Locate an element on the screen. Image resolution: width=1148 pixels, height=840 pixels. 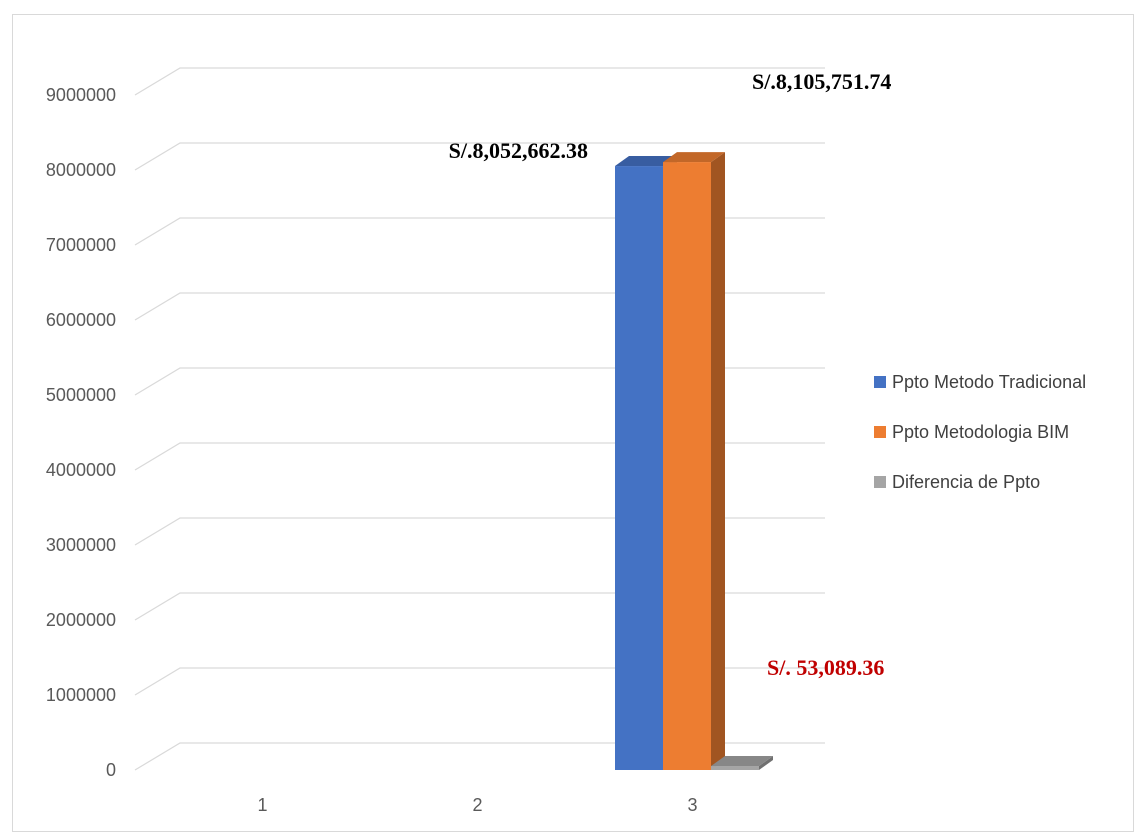
legend-label-diferencia: Diferencia de Ppto is located at coordinates (966, 481).